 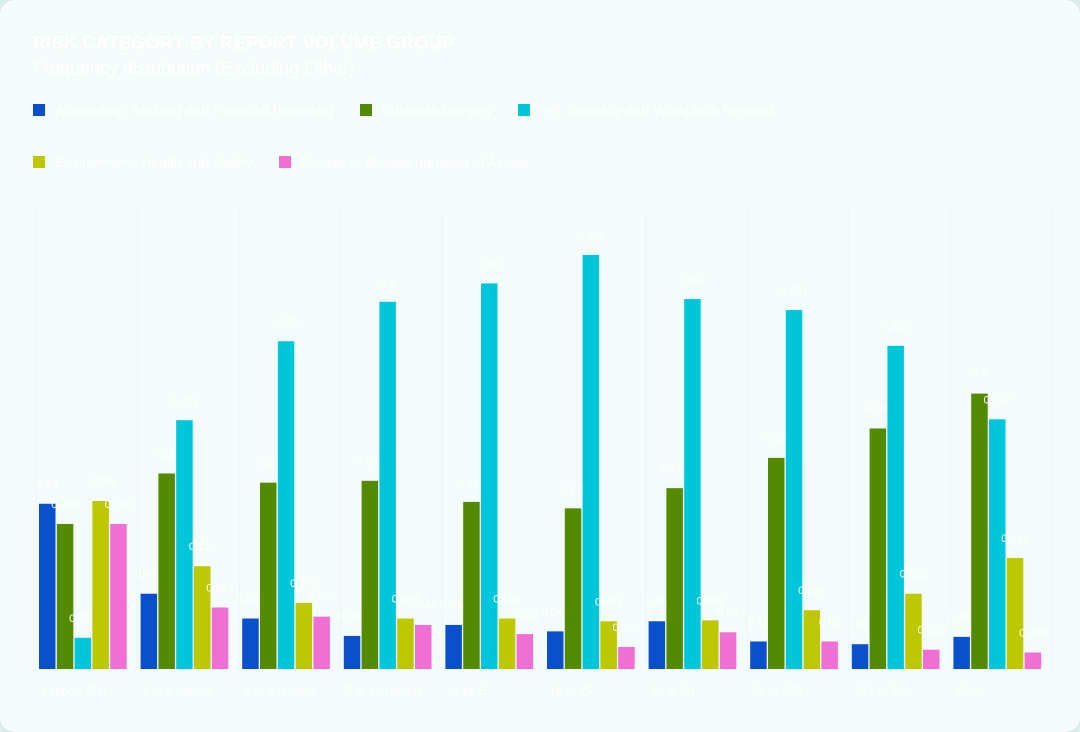 I want to click on data-label: 0.4, so click(x=387, y=283).